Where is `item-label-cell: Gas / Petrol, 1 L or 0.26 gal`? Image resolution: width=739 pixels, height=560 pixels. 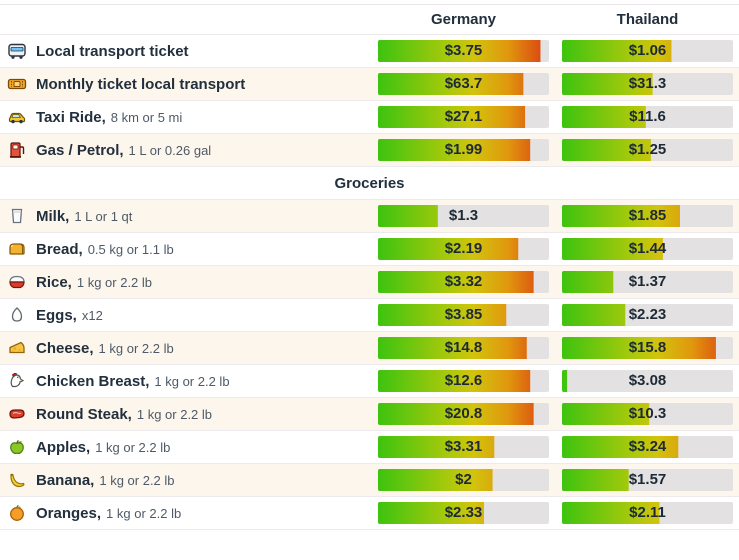 item-label-cell: Gas / Petrol, 1 L or 0.26 gal is located at coordinates (185, 150).